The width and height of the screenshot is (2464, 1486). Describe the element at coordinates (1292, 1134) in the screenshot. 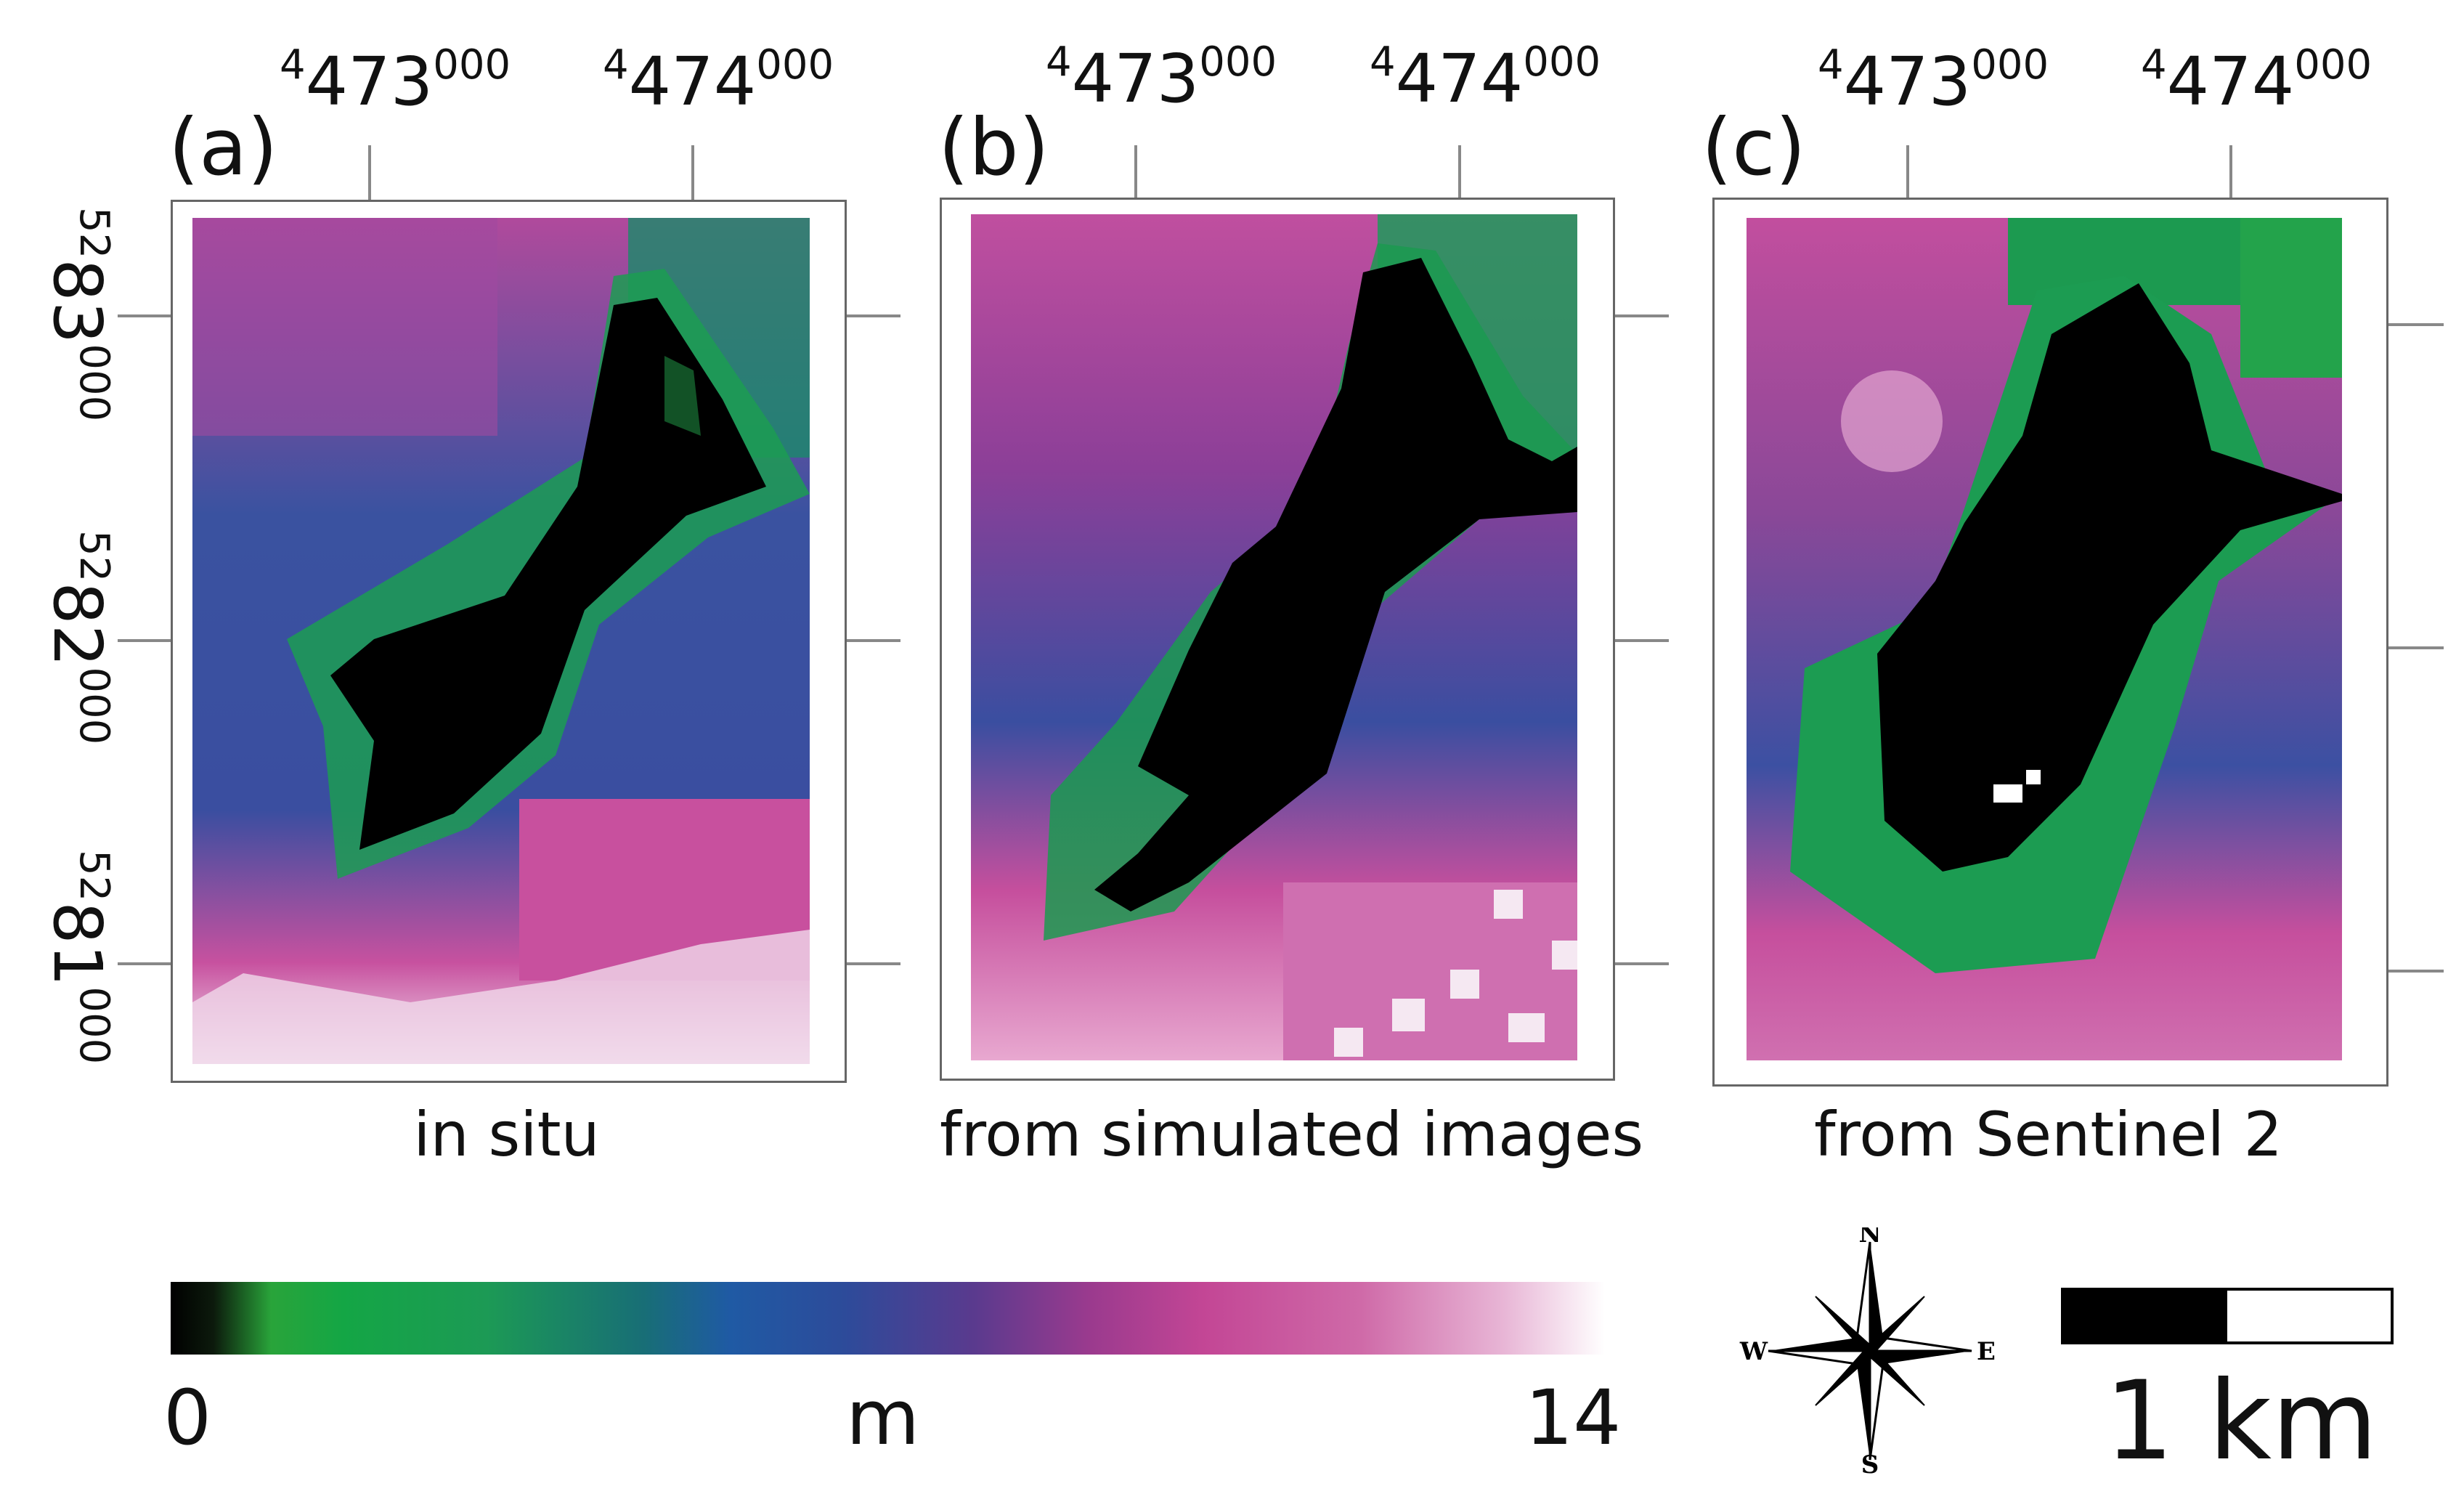

I see `caption-b: from simulated images` at that location.